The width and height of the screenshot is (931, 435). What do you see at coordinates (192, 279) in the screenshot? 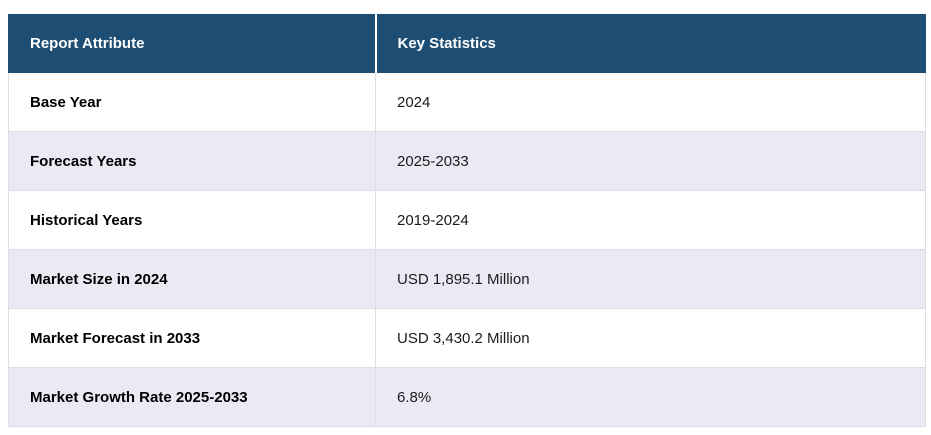
I see `attribute-cell: Market Size in 2024` at bounding box center [192, 279].